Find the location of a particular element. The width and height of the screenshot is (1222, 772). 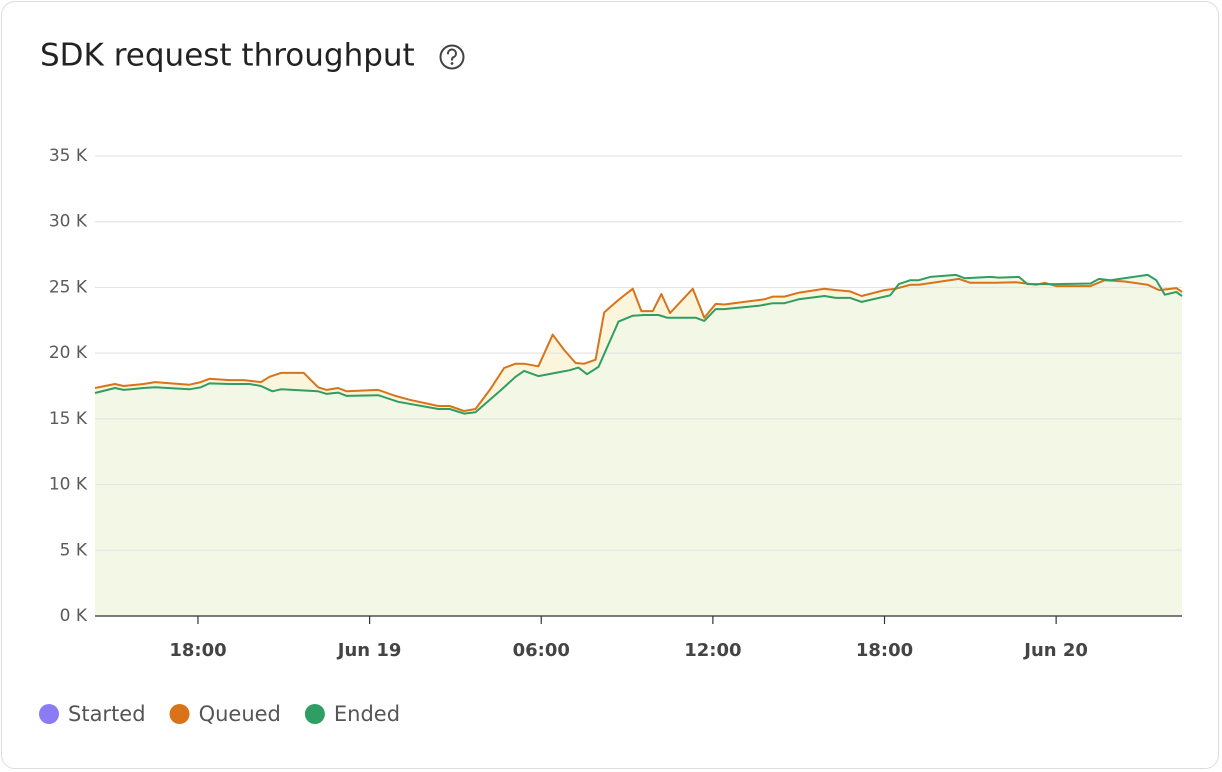

y-tick-label: 25 K is located at coordinates (68, 287).